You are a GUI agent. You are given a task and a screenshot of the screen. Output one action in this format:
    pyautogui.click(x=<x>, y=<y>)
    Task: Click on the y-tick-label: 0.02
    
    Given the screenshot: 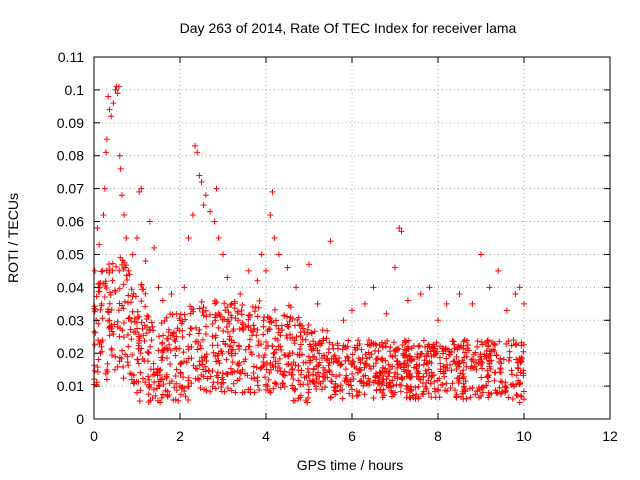 What is the action you would take?
    pyautogui.click(x=70, y=353)
    